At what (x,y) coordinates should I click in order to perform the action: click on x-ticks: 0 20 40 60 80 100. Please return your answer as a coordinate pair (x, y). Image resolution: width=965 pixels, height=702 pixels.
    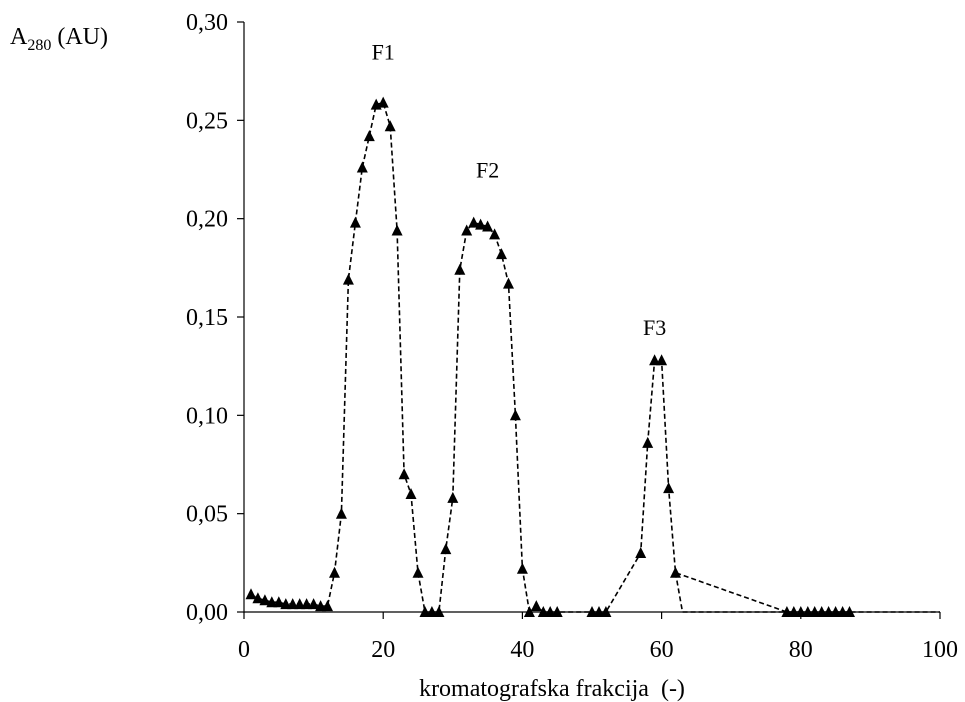
    Looking at the image, I should click on (598, 637).